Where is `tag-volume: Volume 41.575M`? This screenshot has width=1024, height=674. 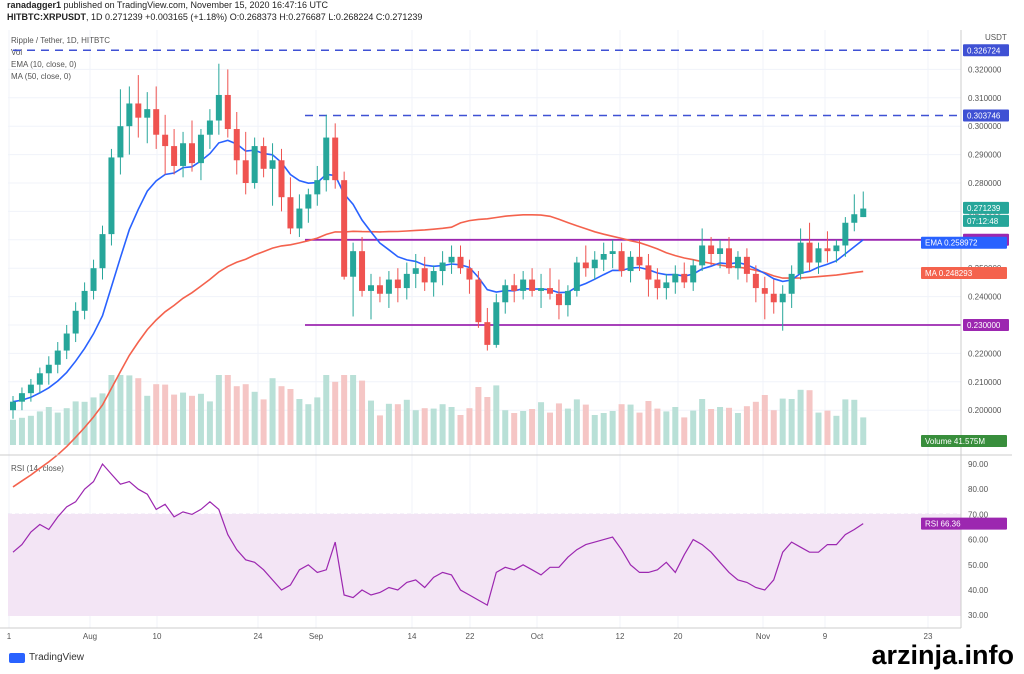 tag-volume: Volume 41.575M is located at coordinates (955, 441).